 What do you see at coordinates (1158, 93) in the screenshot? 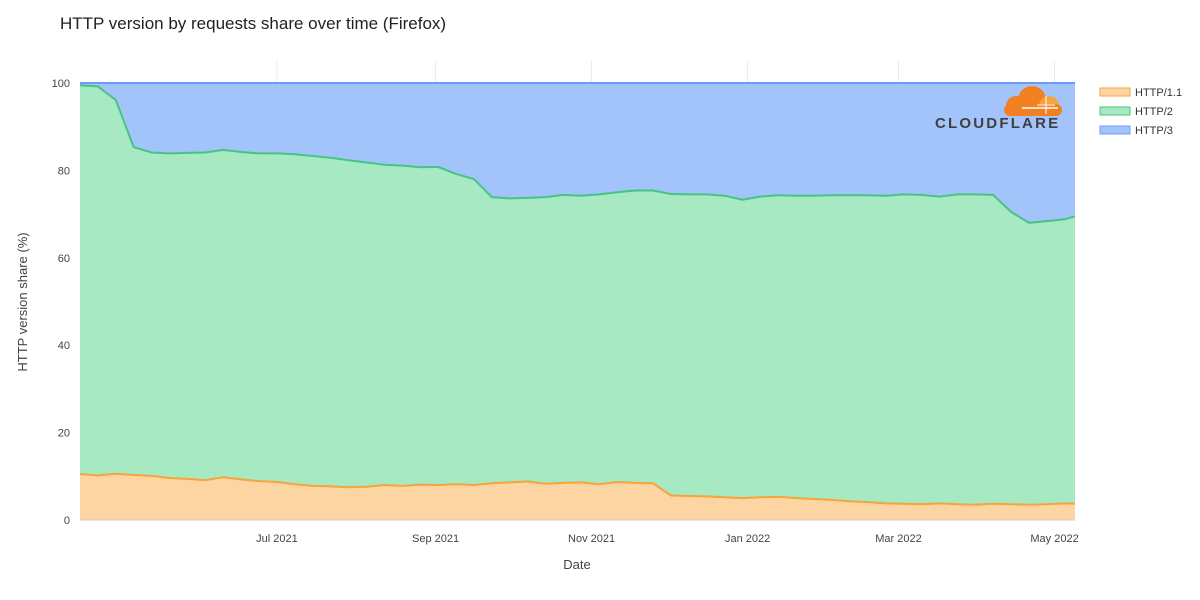
I see `legend-label: HTTP/1.1` at bounding box center [1158, 93].